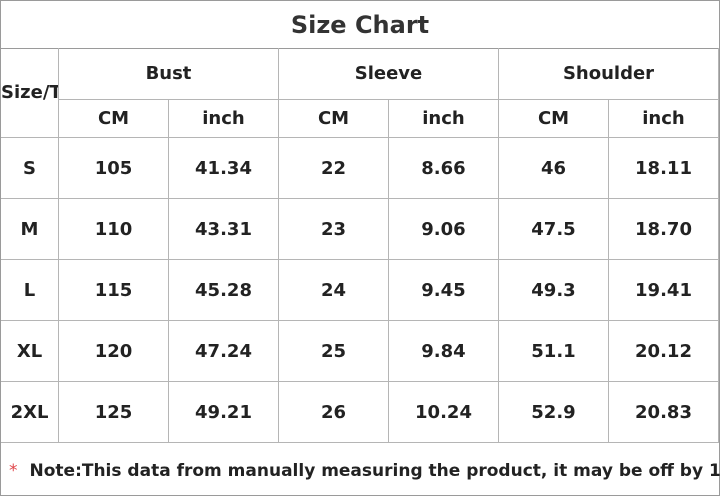  What do you see at coordinates (389, 74) in the screenshot?
I see `group-header: Sleeve` at bounding box center [389, 74].